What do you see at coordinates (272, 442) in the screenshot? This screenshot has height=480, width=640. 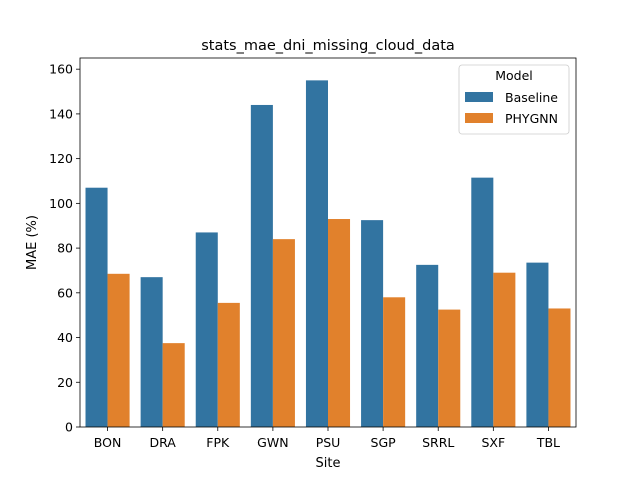 I see `x-tick-label: GWN` at bounding box center [272, 442].